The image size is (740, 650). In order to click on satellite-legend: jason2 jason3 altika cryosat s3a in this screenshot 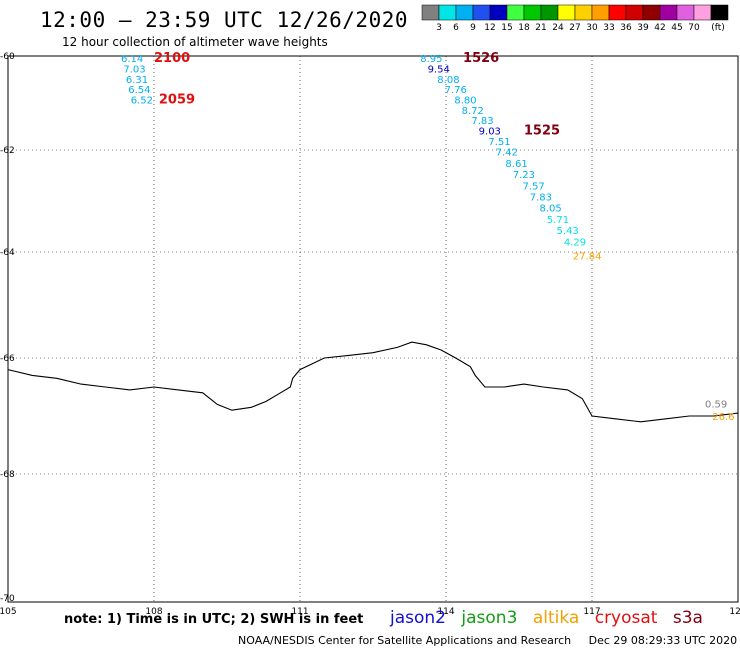, I will do `click(551, 618)`.